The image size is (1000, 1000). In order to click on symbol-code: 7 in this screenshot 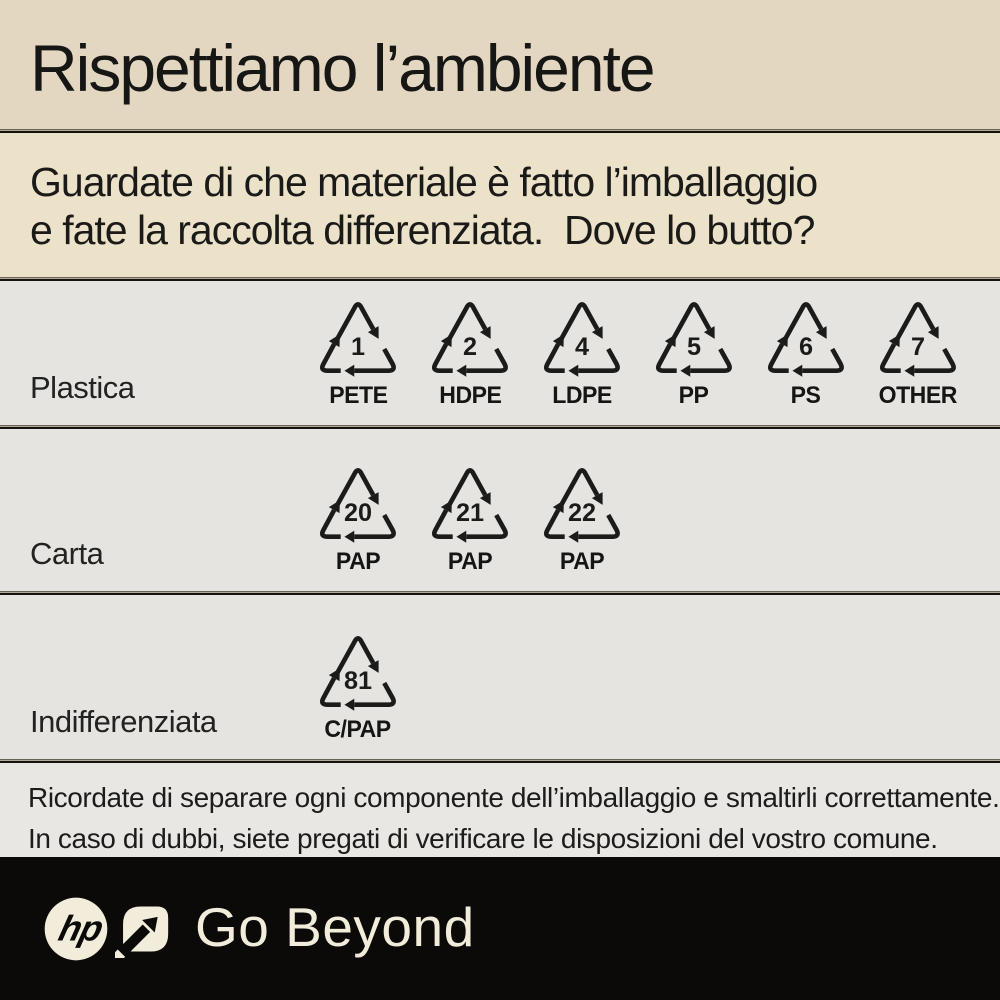, I will do `click(918, 347)`.